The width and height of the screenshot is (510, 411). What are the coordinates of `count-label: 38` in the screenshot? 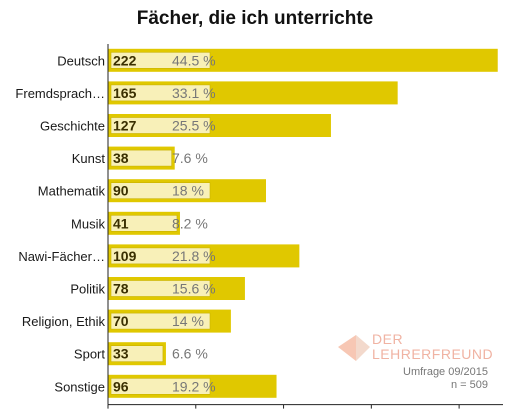 It's located at (121, 158).